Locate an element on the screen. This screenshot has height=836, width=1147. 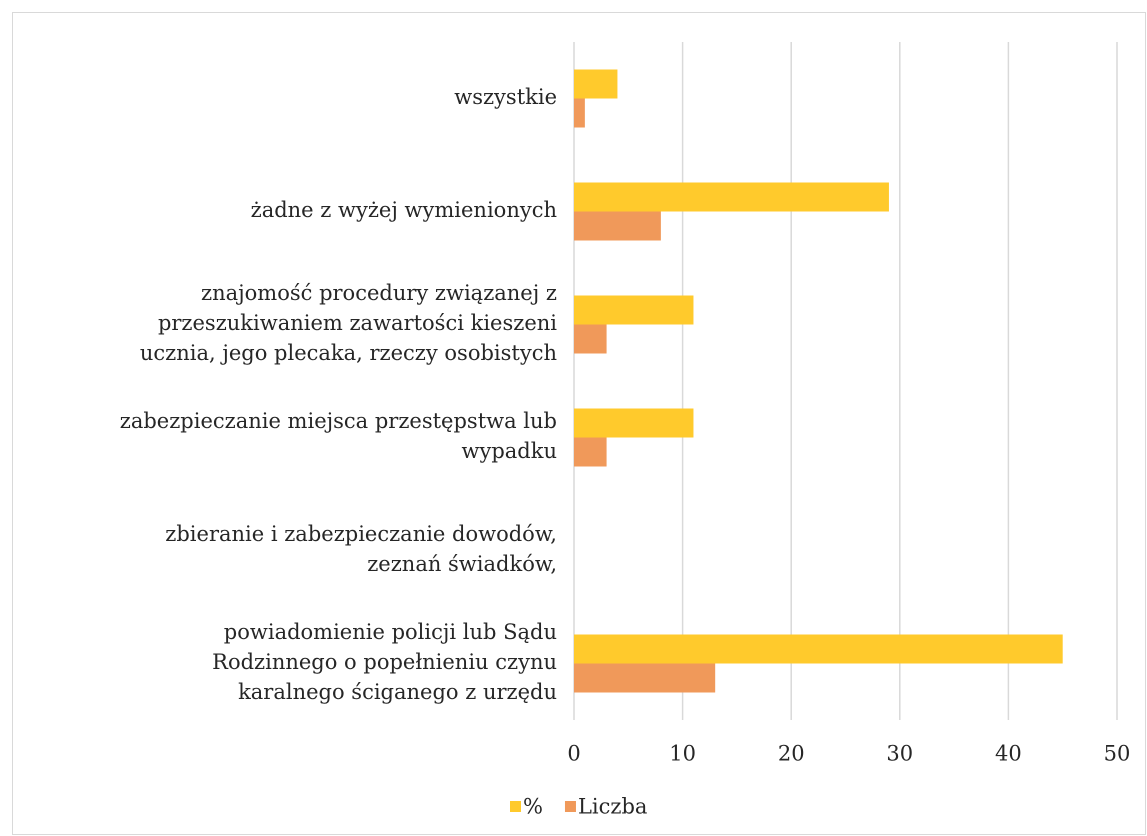
x-tick-label: 50 is located at coordinates (1117, 754).